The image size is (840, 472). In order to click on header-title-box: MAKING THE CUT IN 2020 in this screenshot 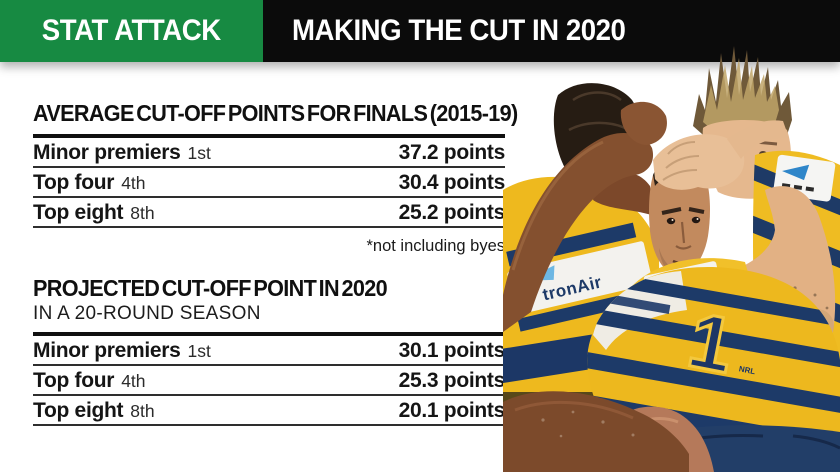, I will do `click(551, 31)`.